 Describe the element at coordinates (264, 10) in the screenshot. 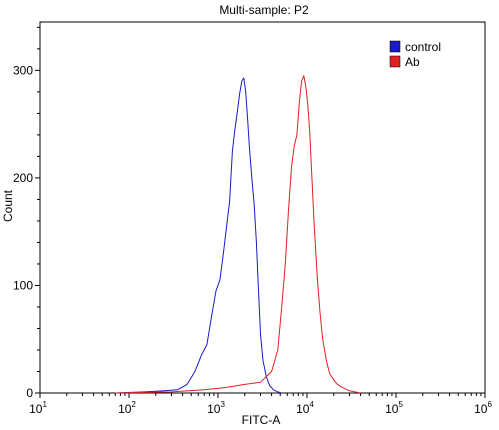

I see `chart-title: Multi-sample: P2` at that location.